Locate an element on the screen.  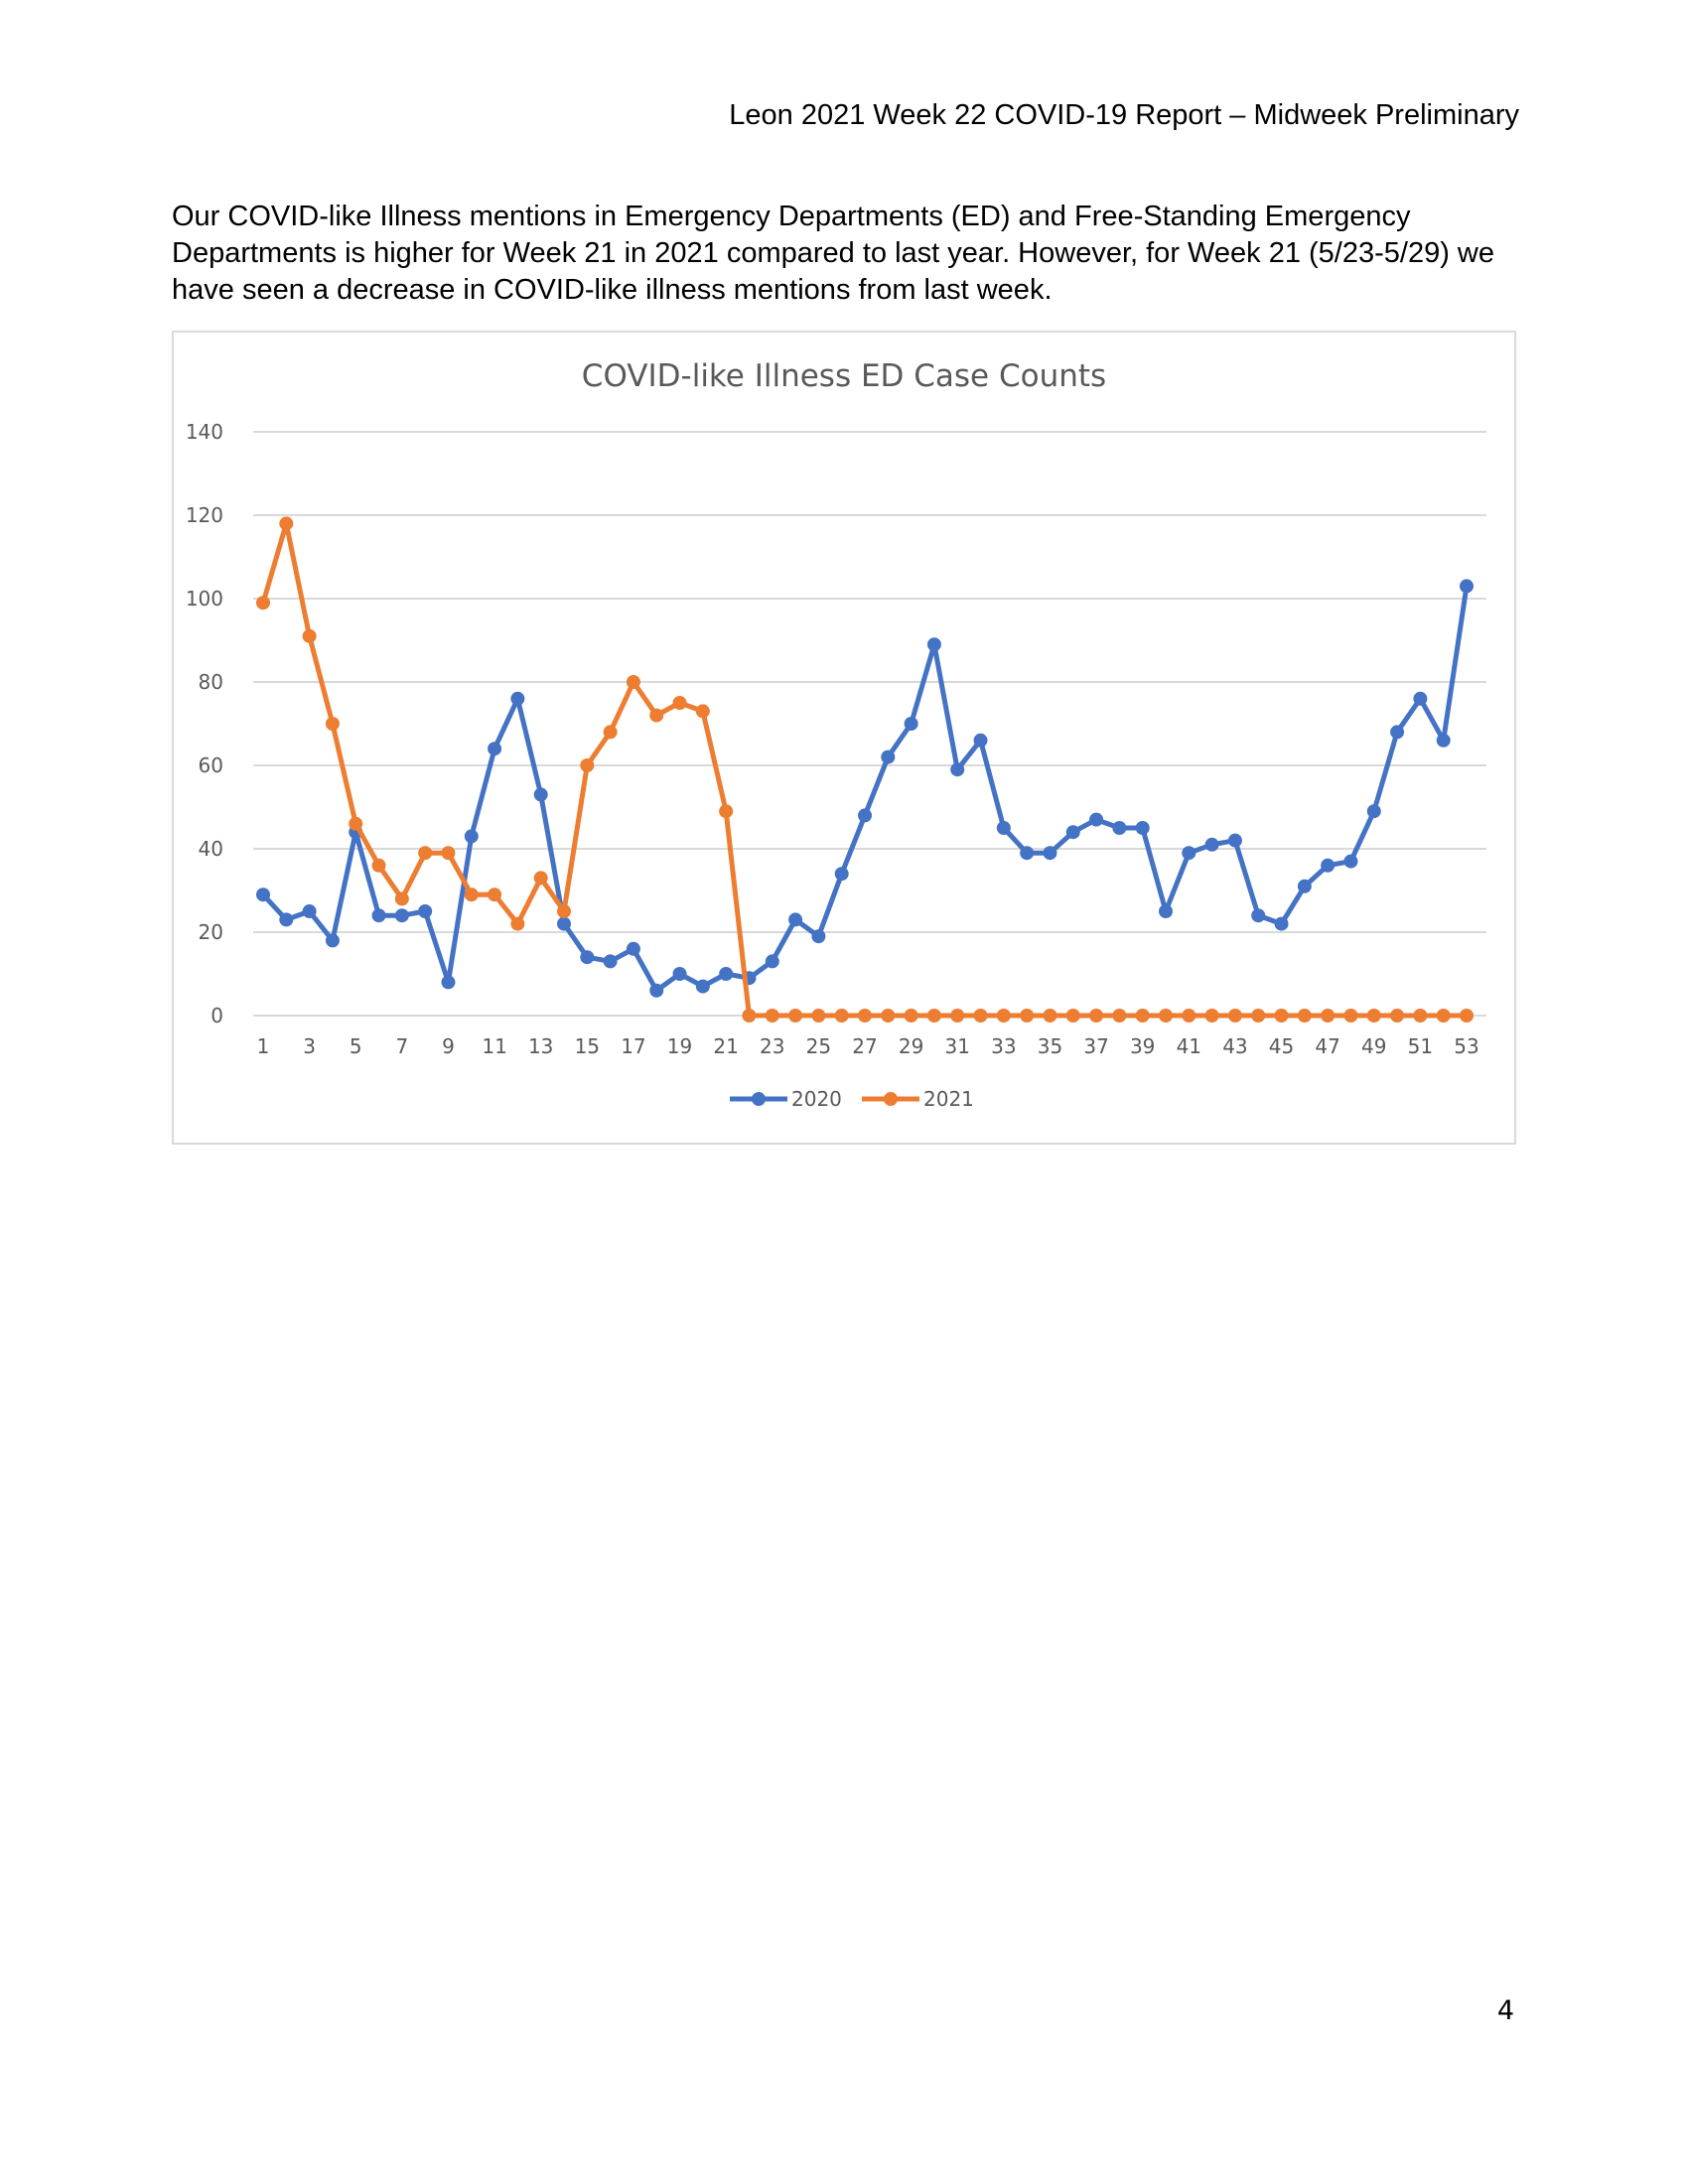
x-tick-label: 9 is located at coordinates (448, 1046).